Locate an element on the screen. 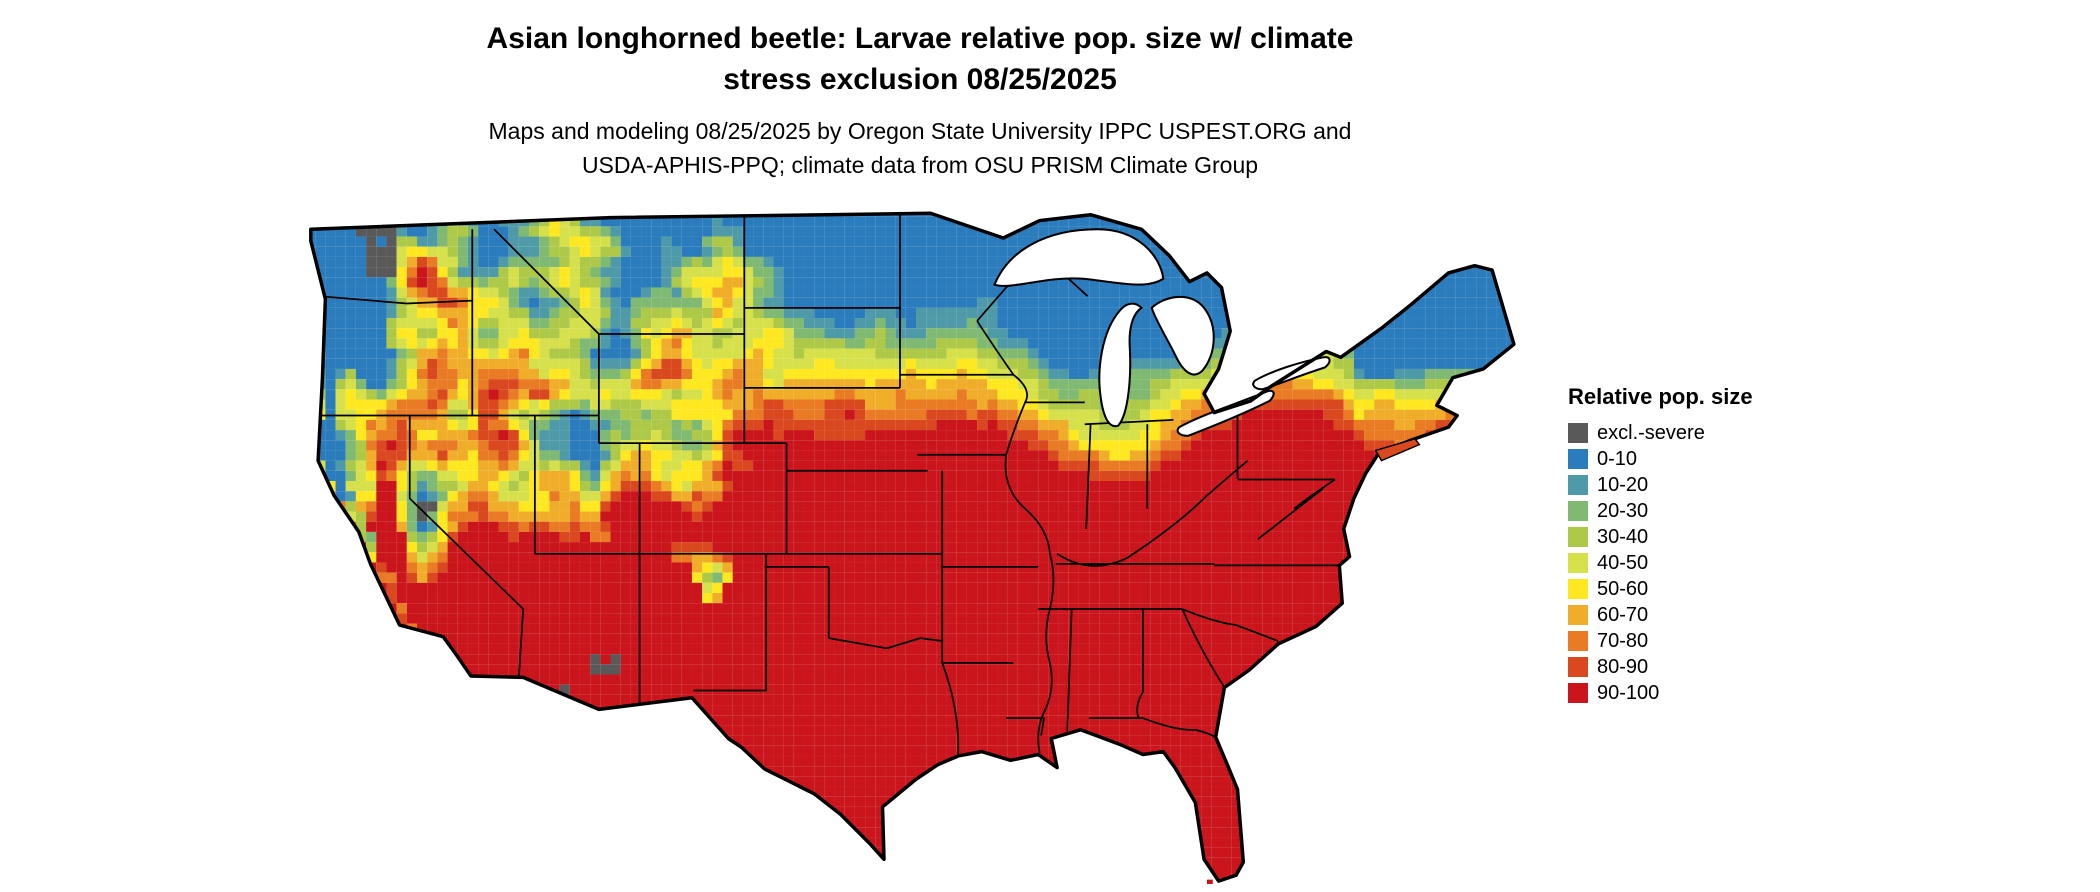 The image size is (2100, 892). legend-row: 90-100 is located at coordinates (1660, 693).